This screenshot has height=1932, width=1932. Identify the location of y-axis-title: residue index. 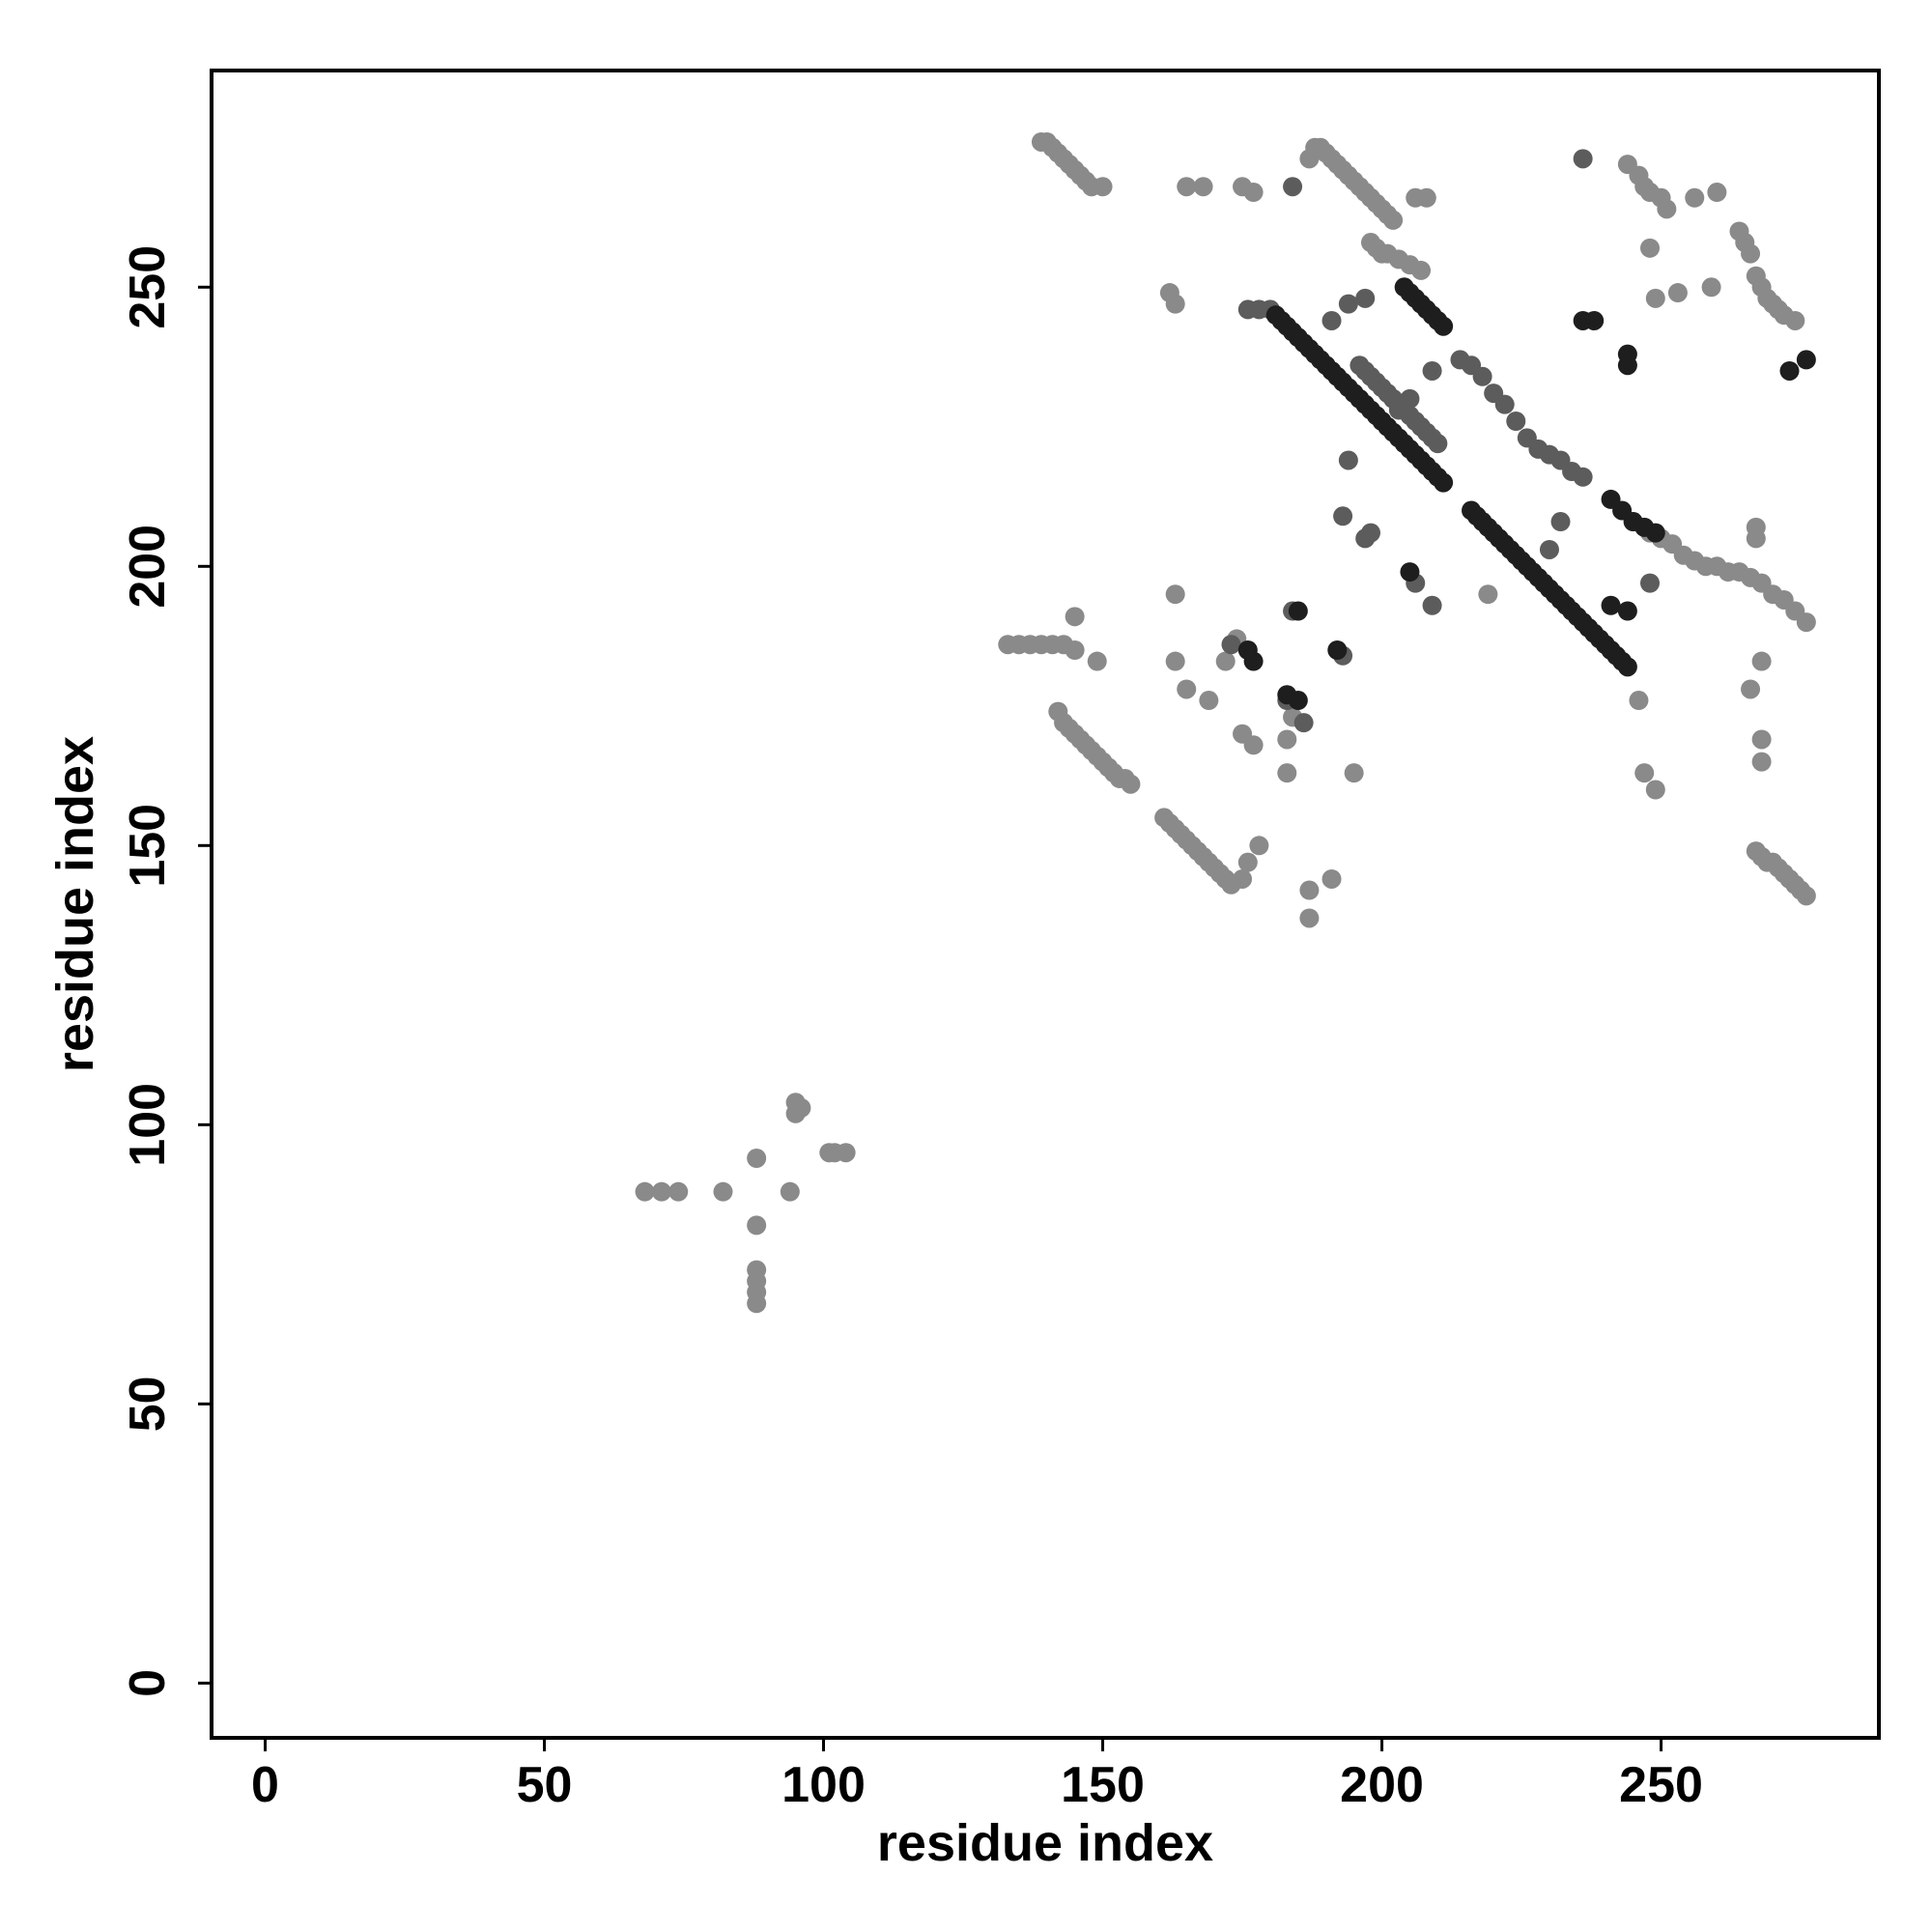
(75, 904).